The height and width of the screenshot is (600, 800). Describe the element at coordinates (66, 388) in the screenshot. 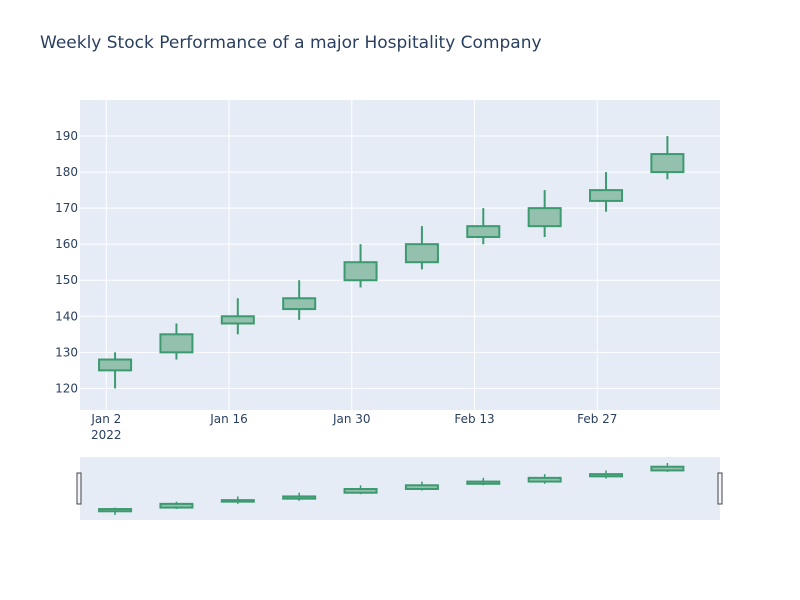

I see `y-tick-label: 120` at that location.